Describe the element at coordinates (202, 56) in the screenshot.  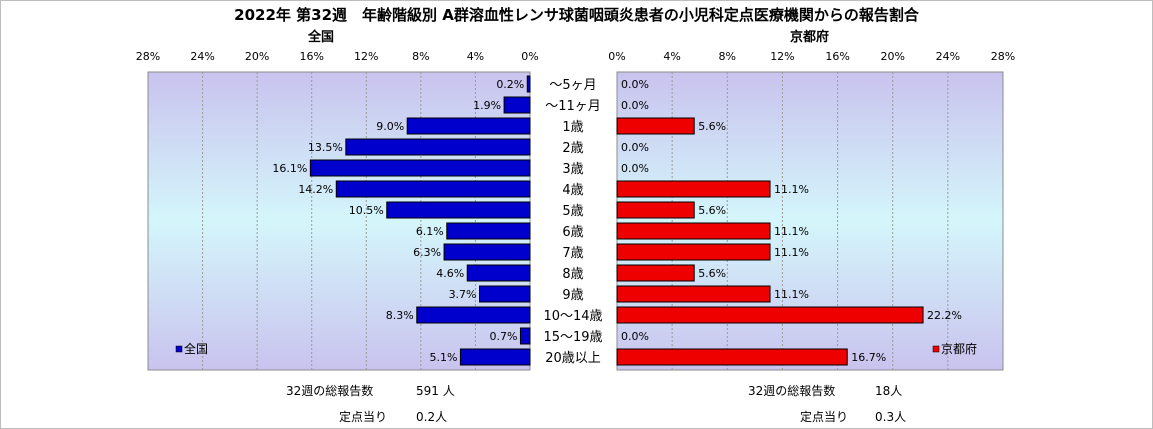
I see `left-tick-label: 24%` at that location.